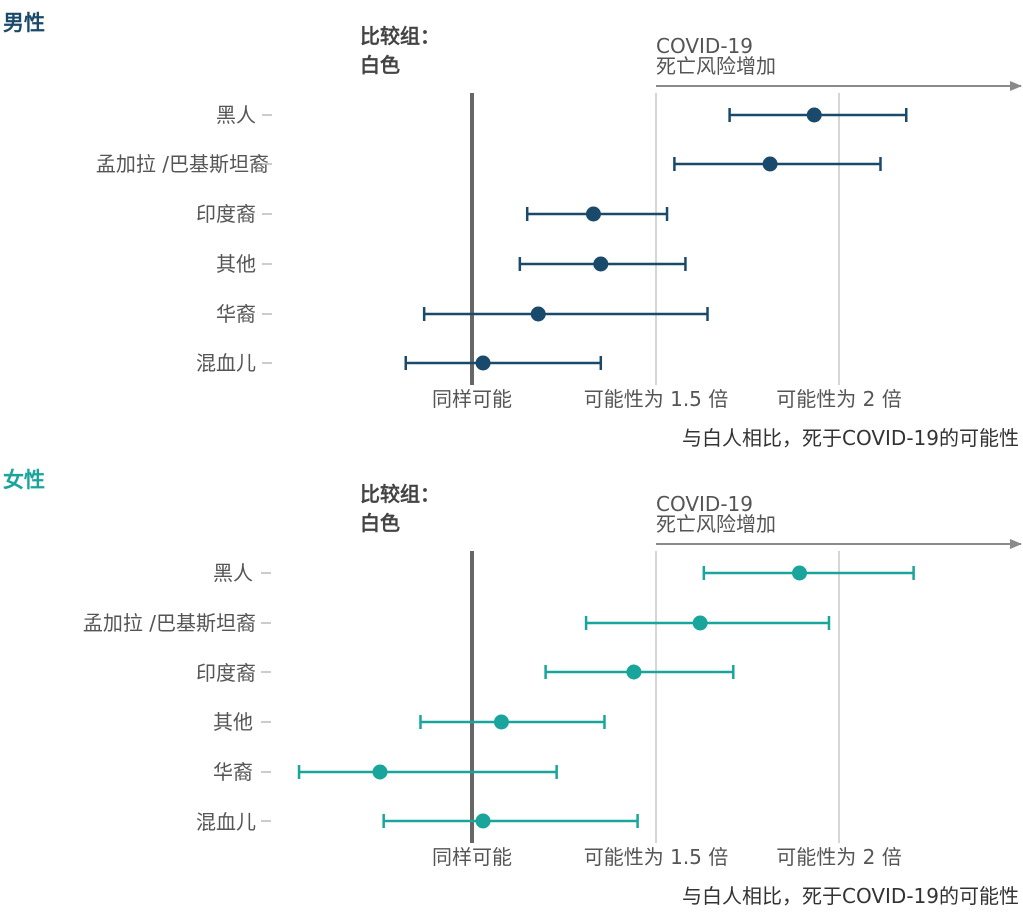  I want to click on panel-title: 女性, so click(24, 480).